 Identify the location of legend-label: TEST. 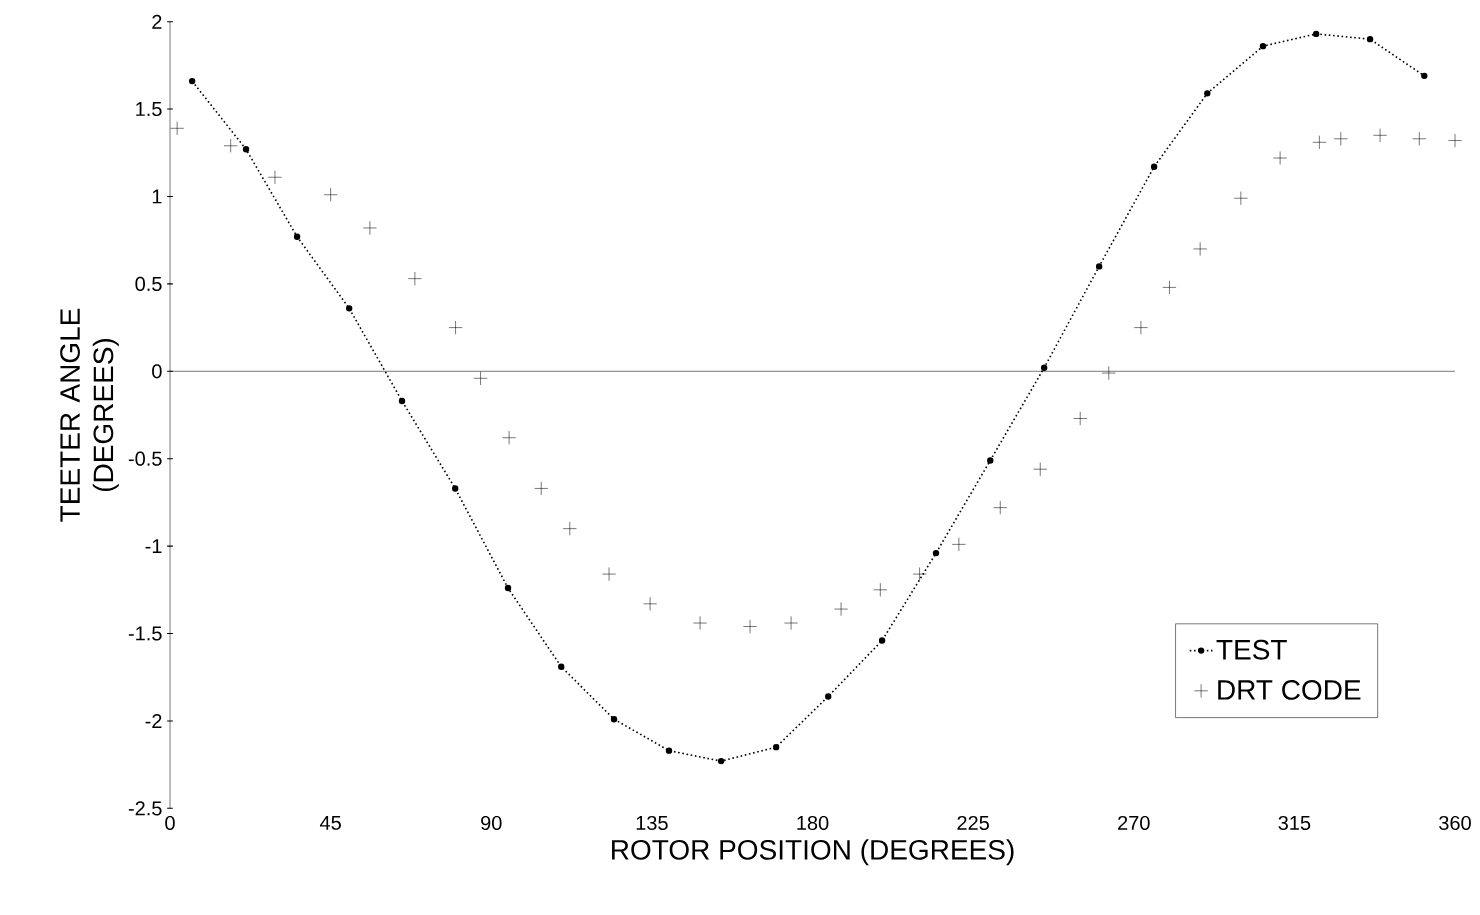
(1251, 649).